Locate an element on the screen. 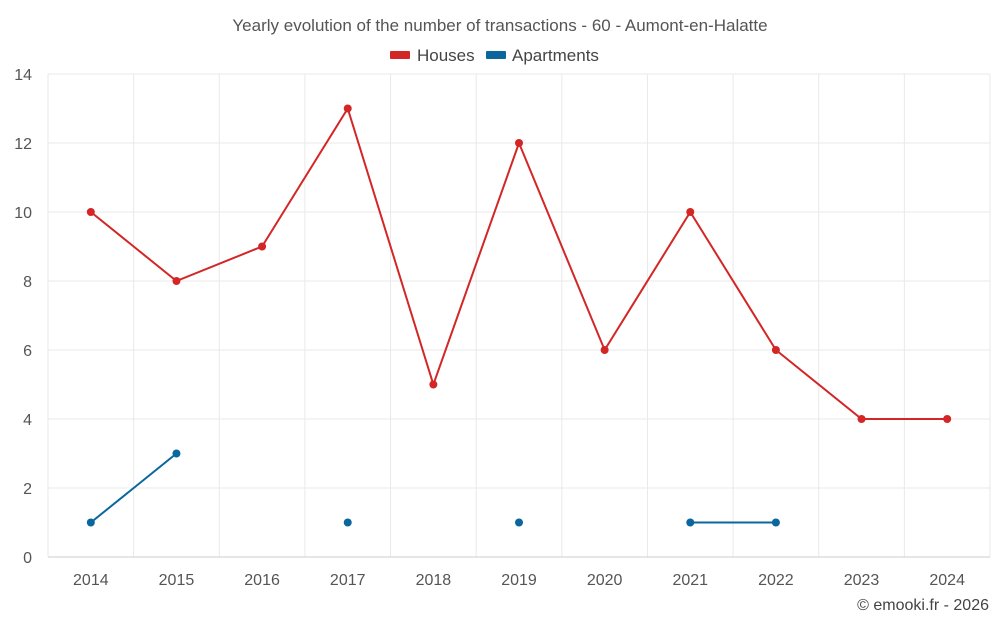  y-tick-label: 4 is located at coordinates (27, 420).